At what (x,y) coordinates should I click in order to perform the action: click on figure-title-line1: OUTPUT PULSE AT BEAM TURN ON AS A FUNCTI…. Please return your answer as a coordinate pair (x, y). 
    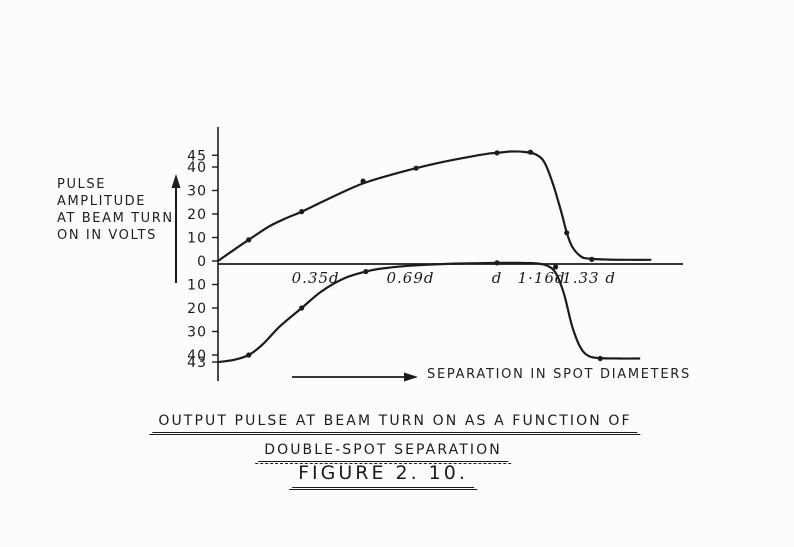
    Looking at the image, I should click on (395, 422).